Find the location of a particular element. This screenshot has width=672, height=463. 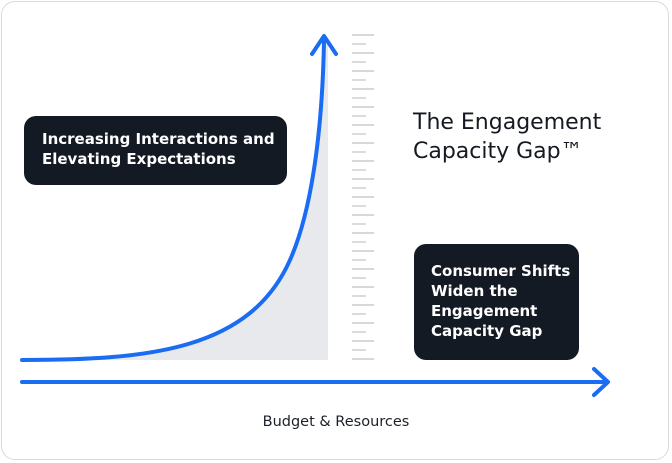

title-line-1: The Engagement is located at coordinates (507, 122).